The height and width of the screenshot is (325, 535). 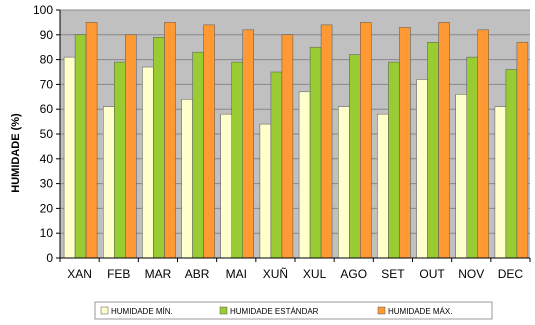 What do you see at coordinates (275, 274) in the screenshot?
I see `x-tick-label: XUÑ` at bounding box center [275, 274].